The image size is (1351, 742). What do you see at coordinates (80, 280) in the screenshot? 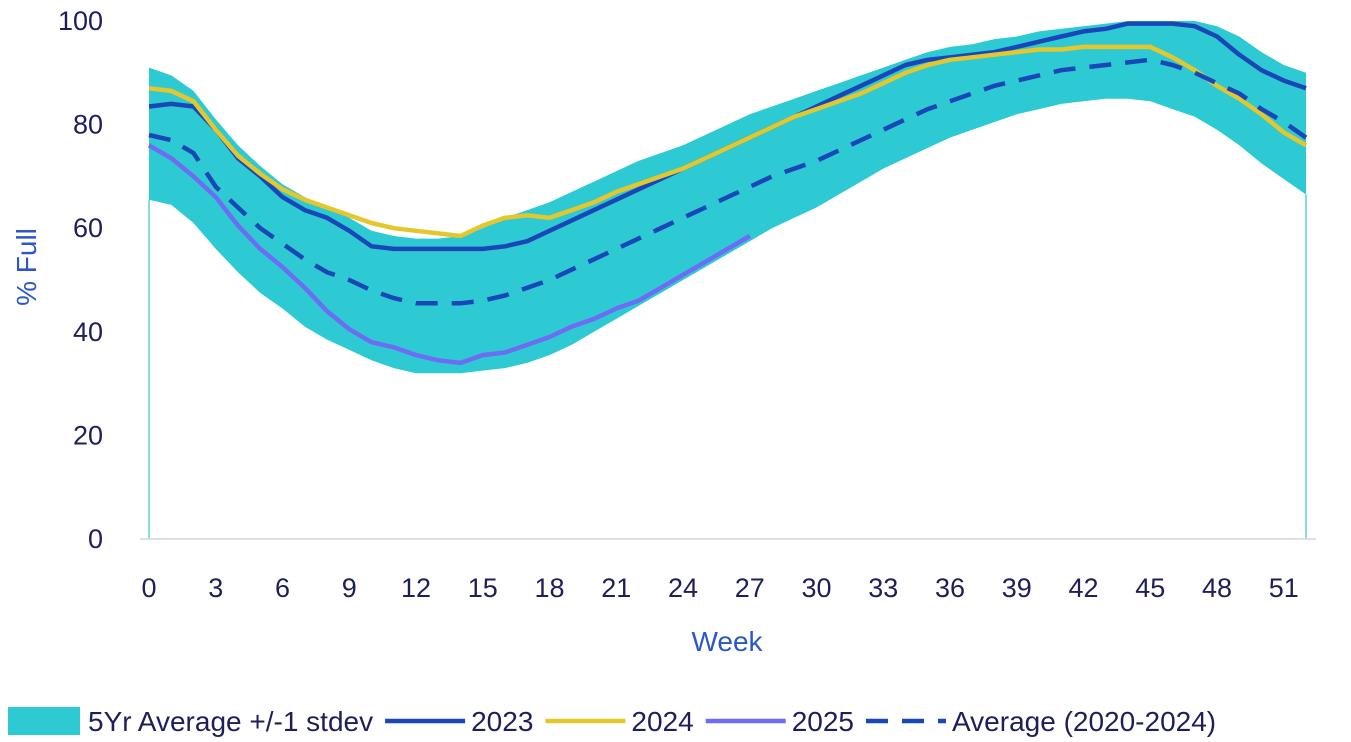
I see `y-tick-labels: 0 20 40 60 80 100` at bounding box center [80, 280].